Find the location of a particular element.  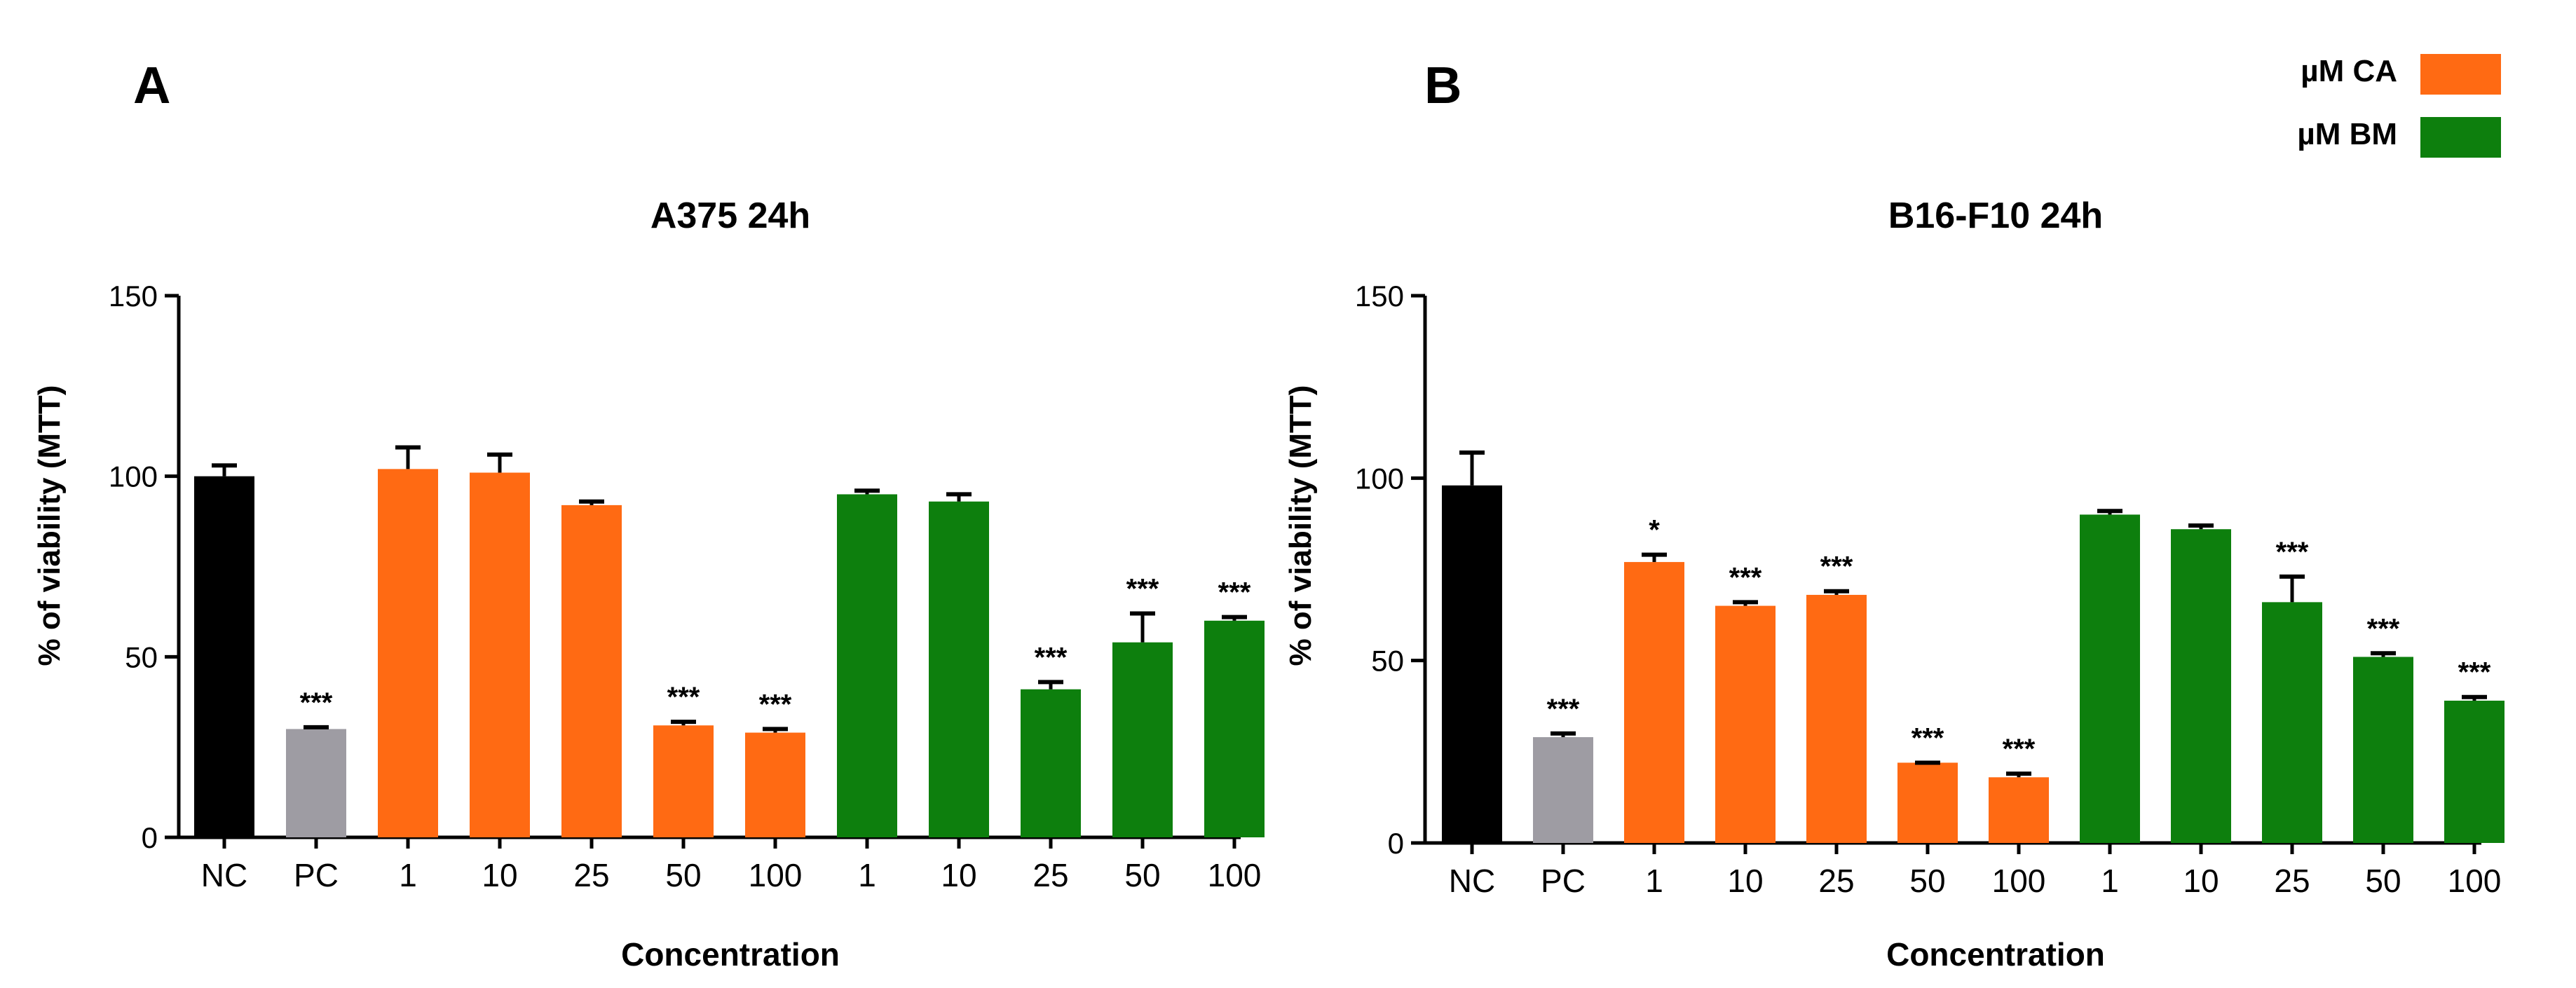

panel-letter-b: B is located at coordinates (1442, 85).